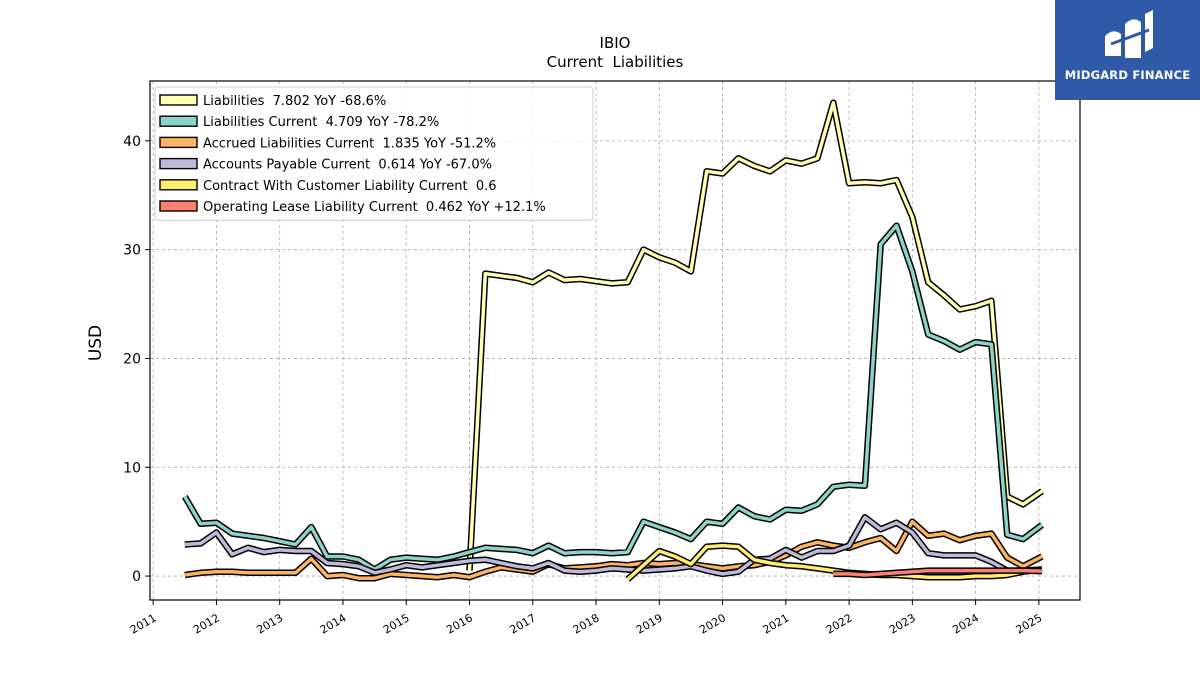  I want to click on legend-label: Liabilities 7.802 YoY -68.6%, so click(294, 101).